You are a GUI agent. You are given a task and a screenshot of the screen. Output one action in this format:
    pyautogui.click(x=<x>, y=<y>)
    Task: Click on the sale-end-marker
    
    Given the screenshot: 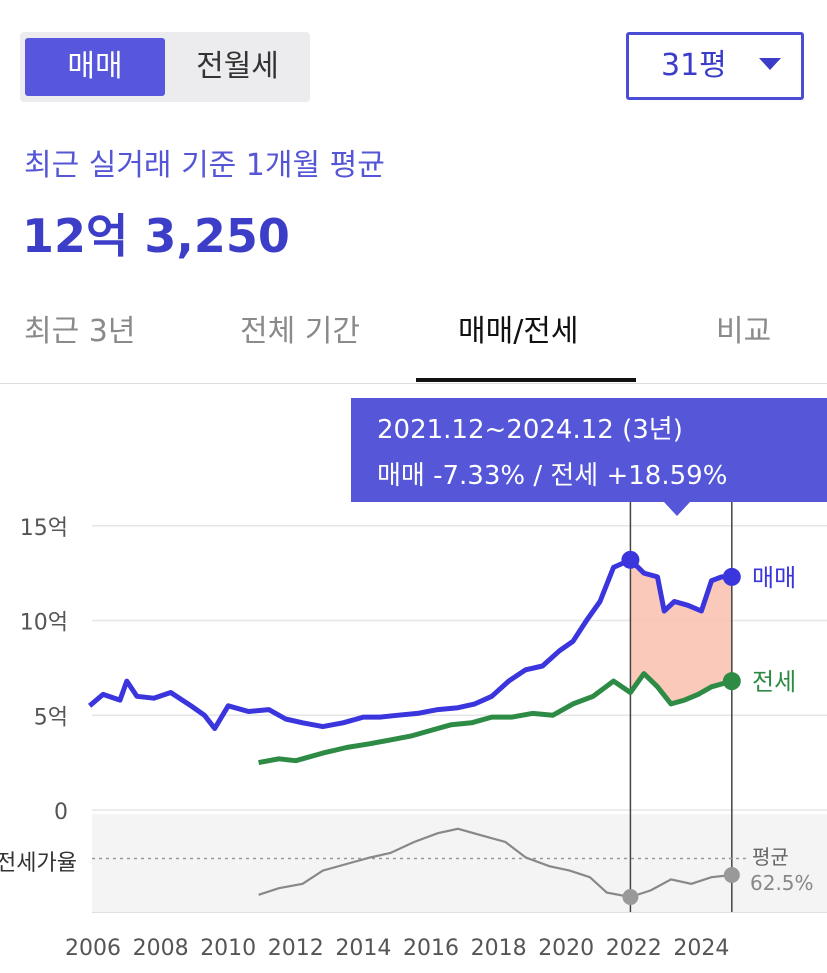 What is the action you would take?
    pyautogui.click(x=731, y=576)
    